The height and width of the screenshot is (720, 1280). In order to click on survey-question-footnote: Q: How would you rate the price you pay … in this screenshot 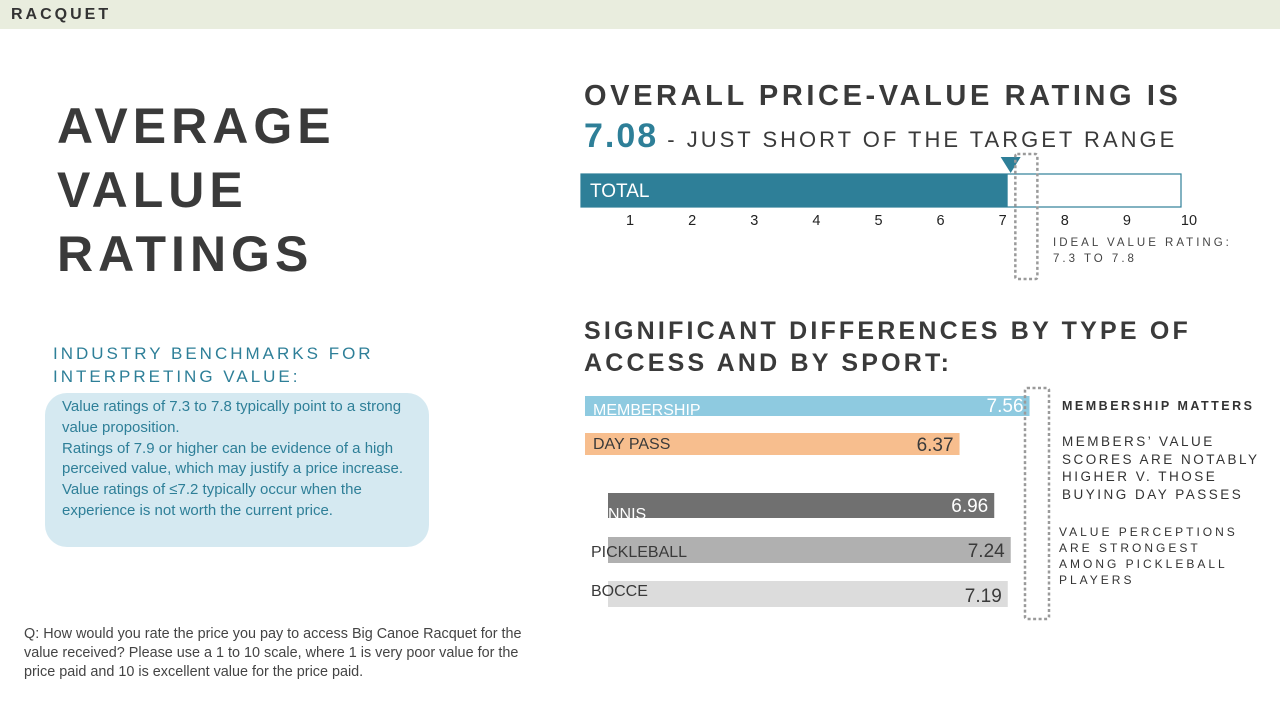, I will do `click(273, 653)`.